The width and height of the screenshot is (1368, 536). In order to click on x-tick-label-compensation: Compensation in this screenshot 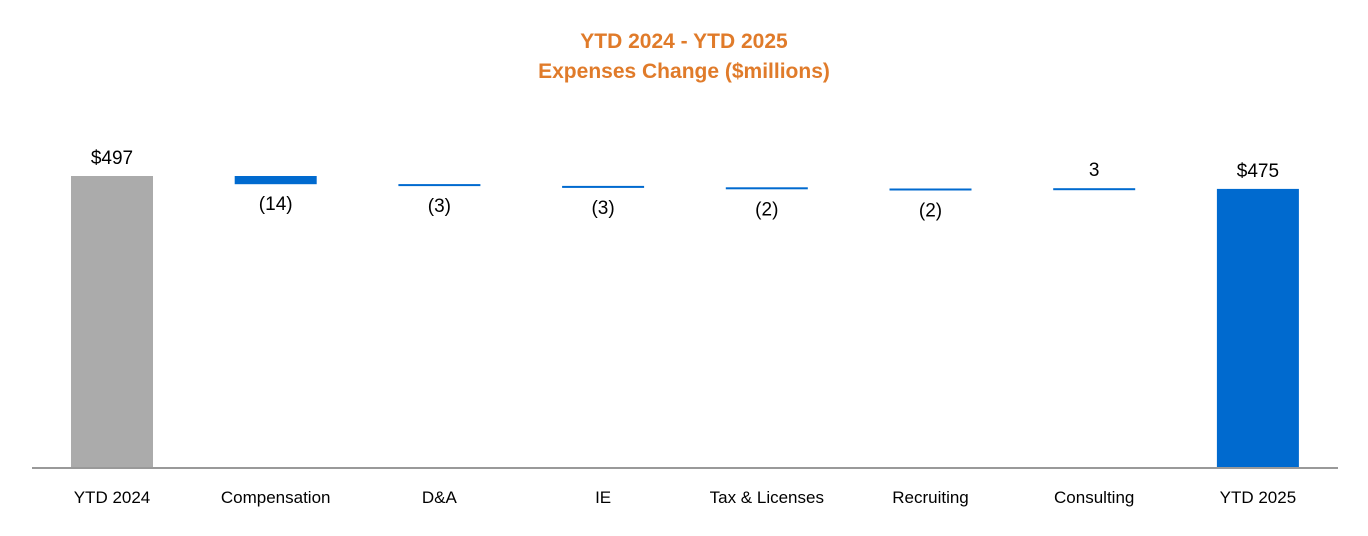, I will do `click(276, 497)`.